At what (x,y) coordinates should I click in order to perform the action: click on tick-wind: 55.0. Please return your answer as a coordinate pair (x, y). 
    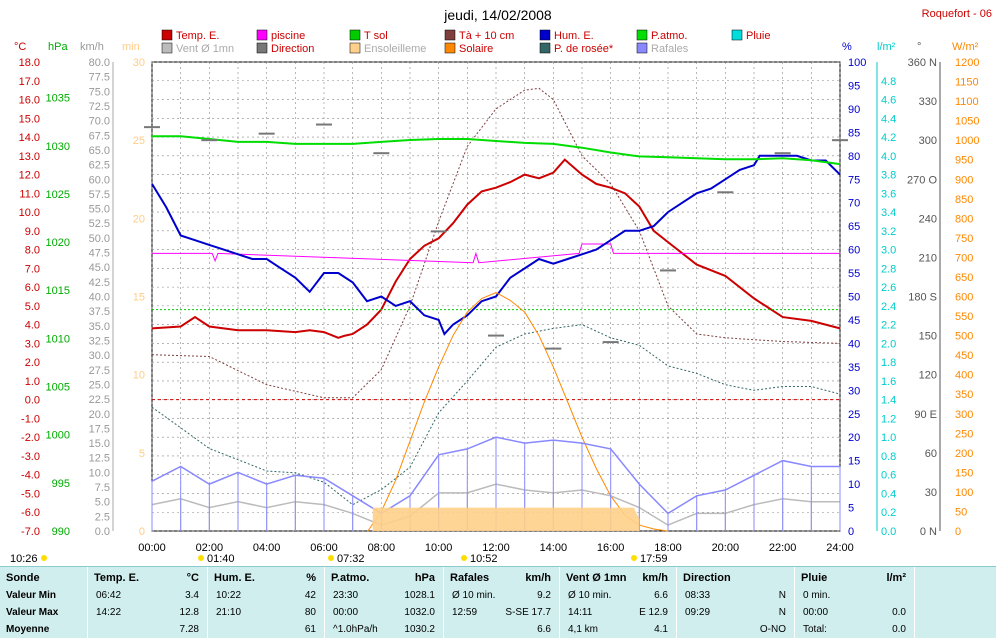
    Looking at the image, I should click on (99, 210).